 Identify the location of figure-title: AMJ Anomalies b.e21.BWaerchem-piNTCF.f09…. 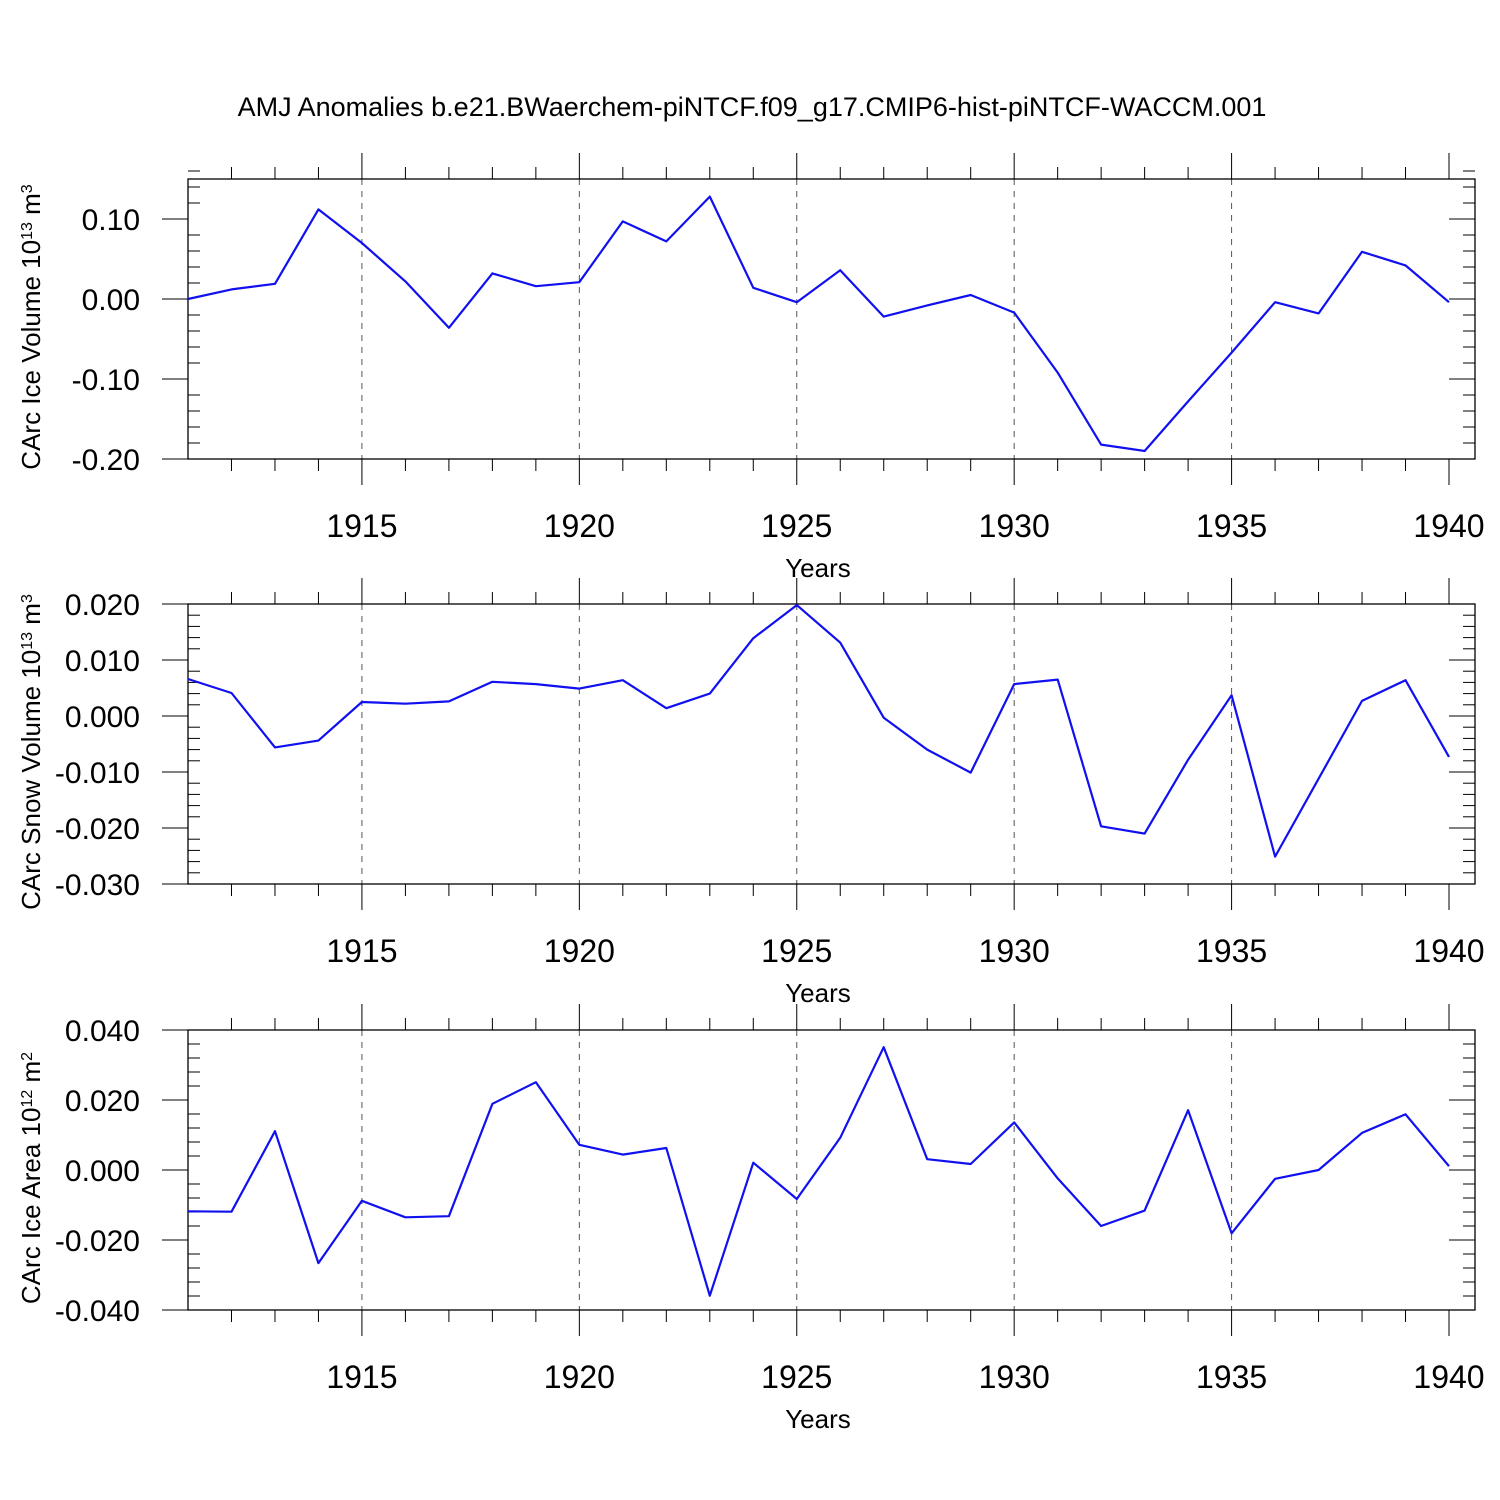
(752, 107).